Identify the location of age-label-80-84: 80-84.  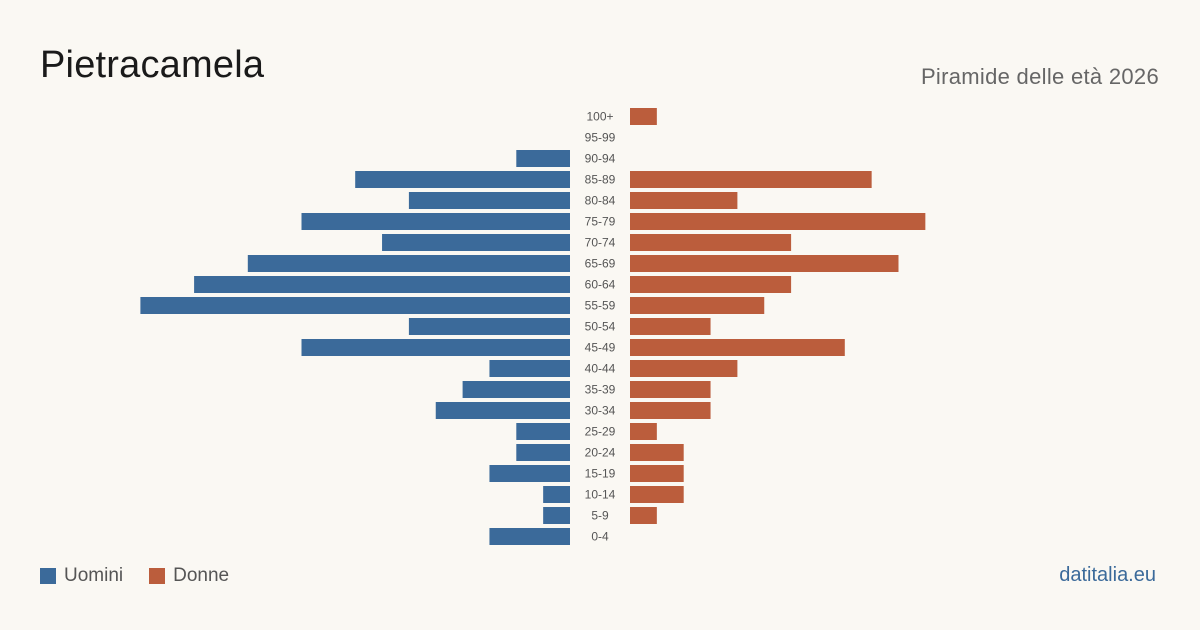
(600, 201).